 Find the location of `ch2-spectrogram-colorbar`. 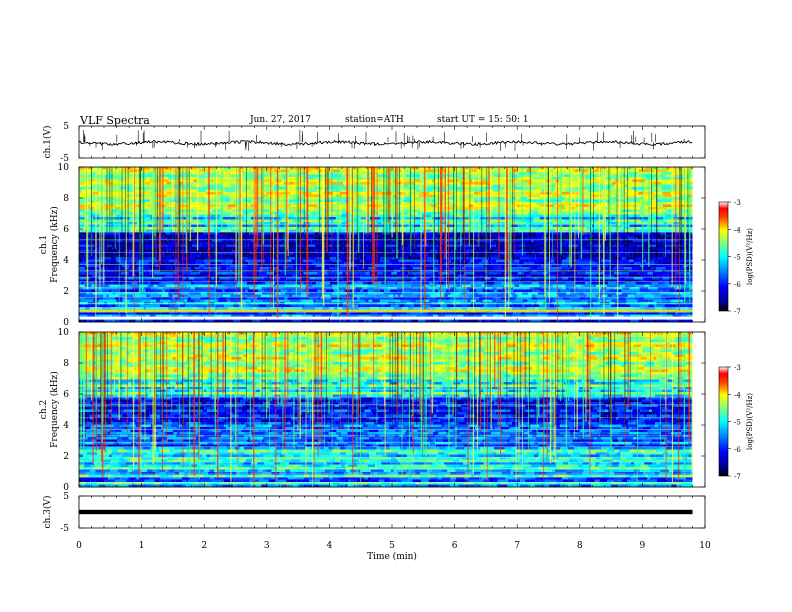

ch2-spectrogram-colorbar is located at coordinates (723, 421).